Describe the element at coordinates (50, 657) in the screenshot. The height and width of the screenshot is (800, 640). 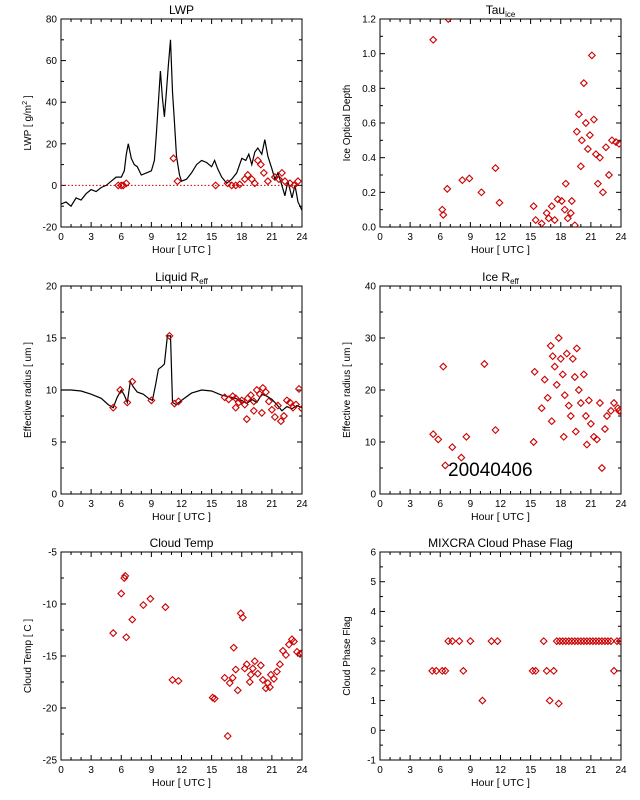
I see `y-tick-label: -15` at that location.